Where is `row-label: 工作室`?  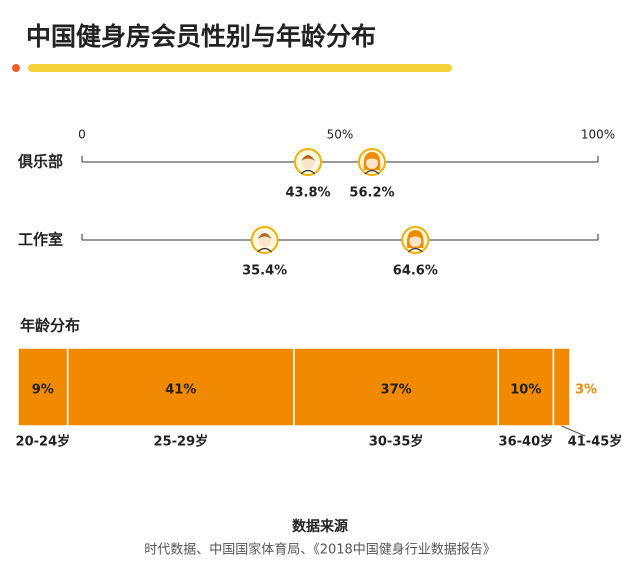 row-label: 工作室 is located at coordinates (40, 240).